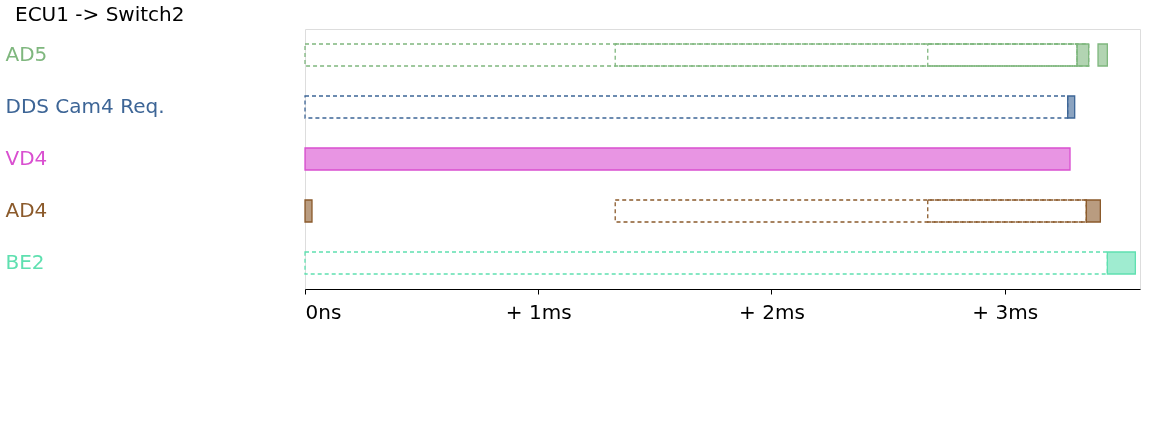 Image resolution: width=1154 pixels, height=434 pixels. What do you see at coordinates (100, 14) in the screenshot?
I see `text: ECU1 -> Switch2` at bounding box center [100, 14].